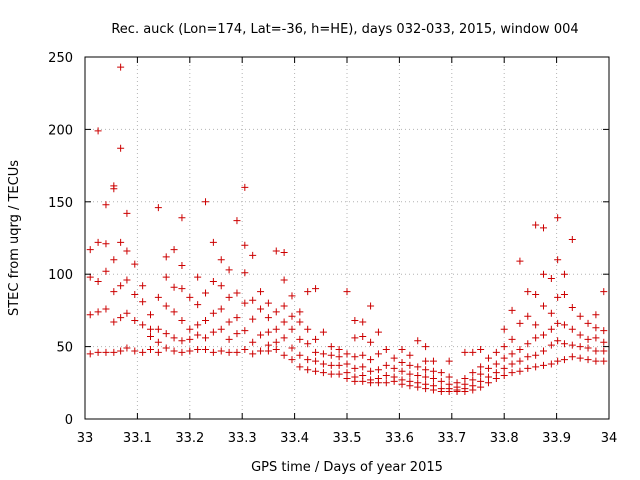 Image resolution: width=640 pixels, height=480 pixels. What do you see at coordinates (399, 438) in the screenshot?
I see `x-tick-label: 33.6` at bounding box center [399, 438].